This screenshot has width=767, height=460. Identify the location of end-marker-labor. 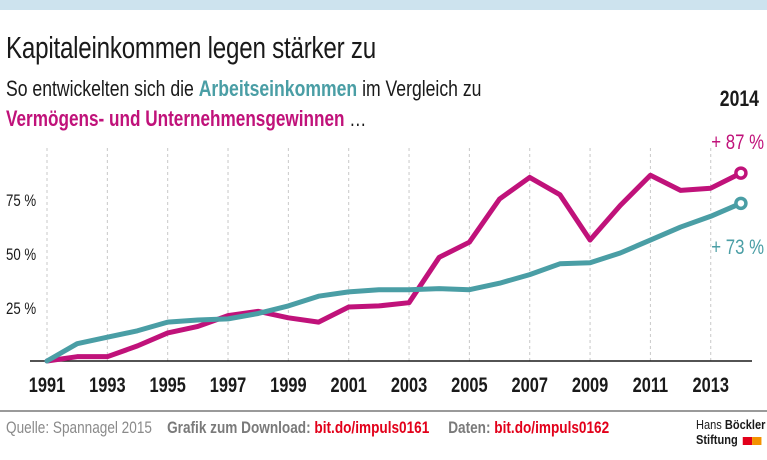
(741, 203).